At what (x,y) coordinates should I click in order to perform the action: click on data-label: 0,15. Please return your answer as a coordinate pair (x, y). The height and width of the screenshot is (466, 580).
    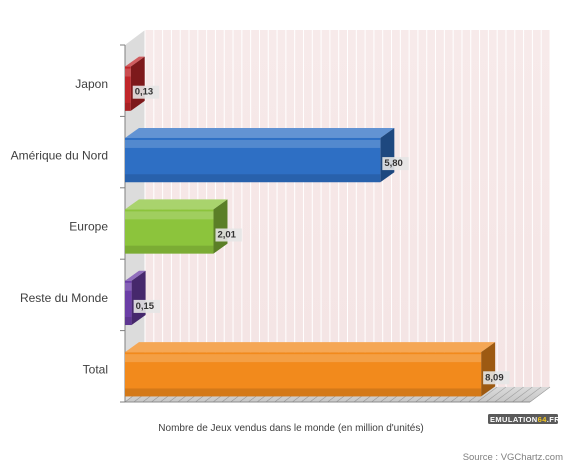
    Looking at the image, I should click on (147, 306).